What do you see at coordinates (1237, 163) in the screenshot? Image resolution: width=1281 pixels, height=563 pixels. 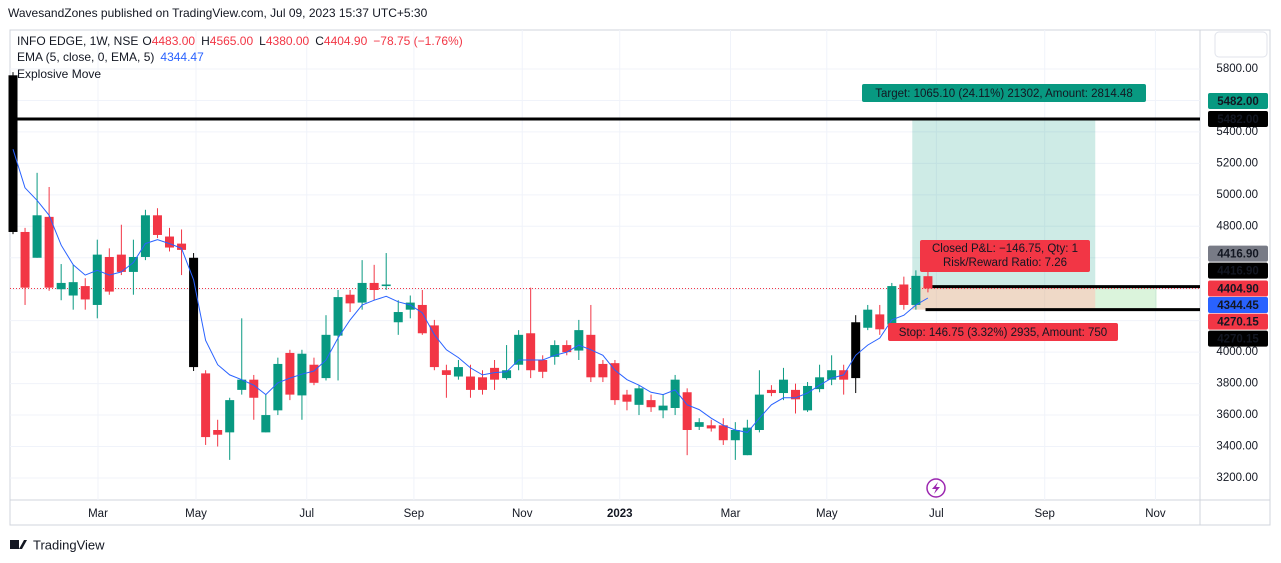 I see `y-tick-label: 5200.00` at bounding box center [1237, 163].